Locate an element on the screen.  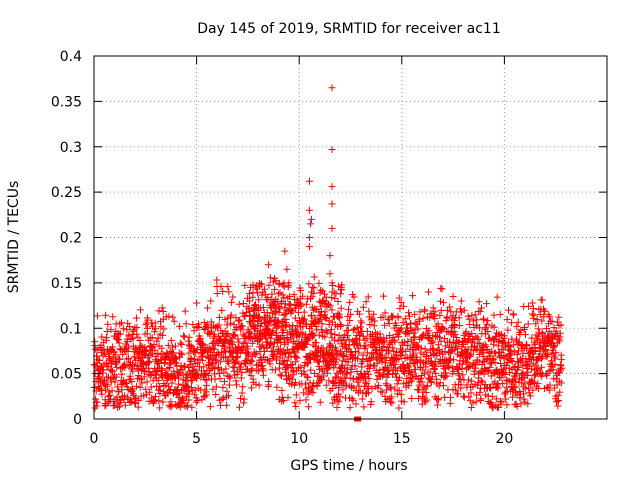
y-tick-label: 0.4 is located at coordinates (71, 57).